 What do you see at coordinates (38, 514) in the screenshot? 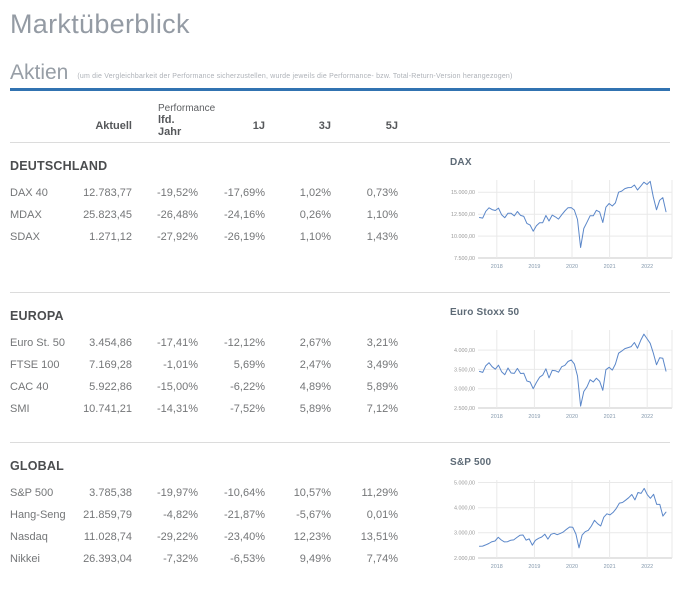
I see `row-label: Hang-Seng` at bounding box center [38, 514].